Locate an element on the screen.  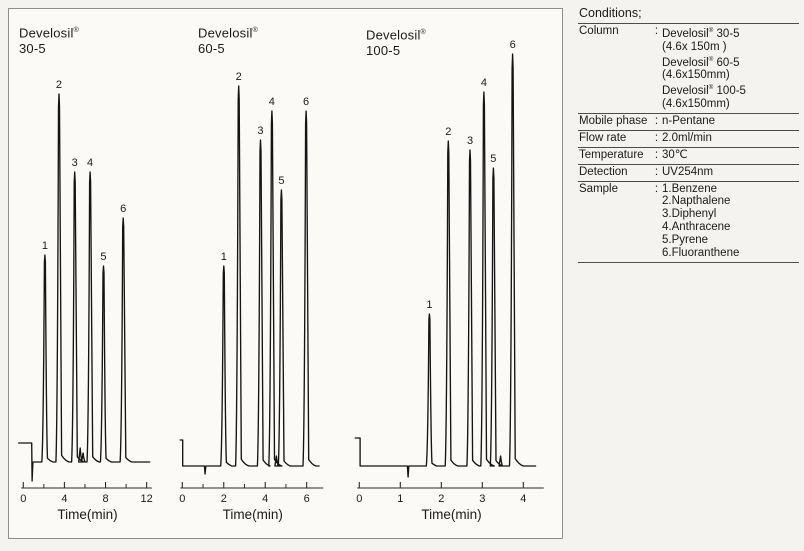
condition-label: Detection is located at coordinates (603, 171).